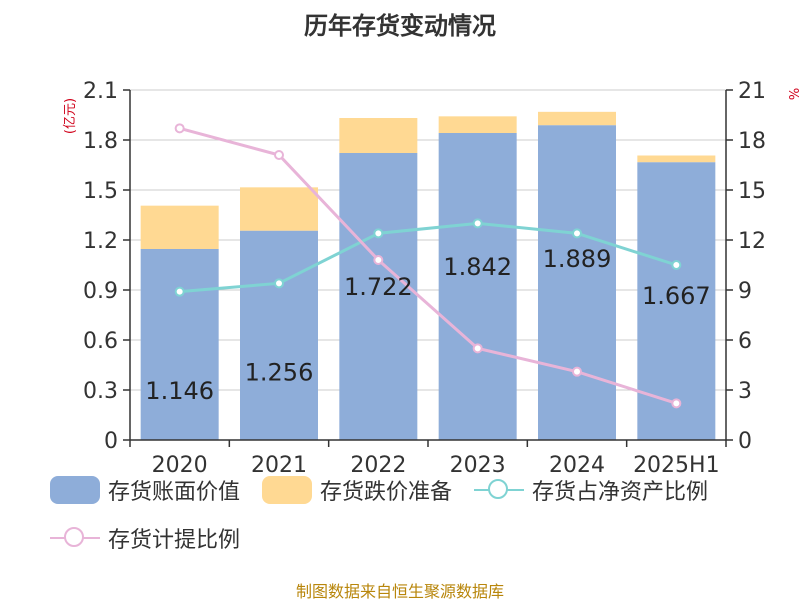 Image resolution: width=800 pixels, height=602 pixels. I want to click on y-left-tick-label: 0.3, so click(100, 391).